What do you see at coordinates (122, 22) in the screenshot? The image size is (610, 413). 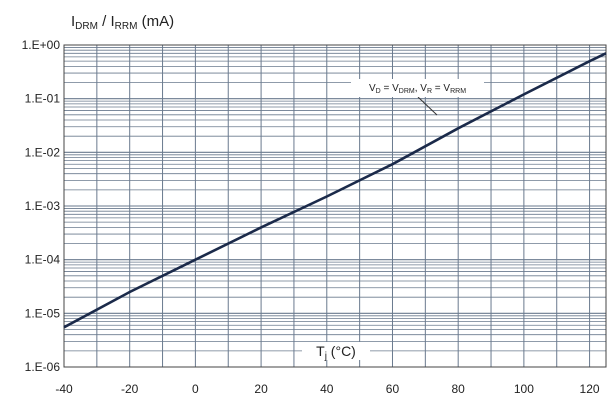 I see `y-axis-label: IDRM / IRRM (mA)` at bounding box center [122, 22].